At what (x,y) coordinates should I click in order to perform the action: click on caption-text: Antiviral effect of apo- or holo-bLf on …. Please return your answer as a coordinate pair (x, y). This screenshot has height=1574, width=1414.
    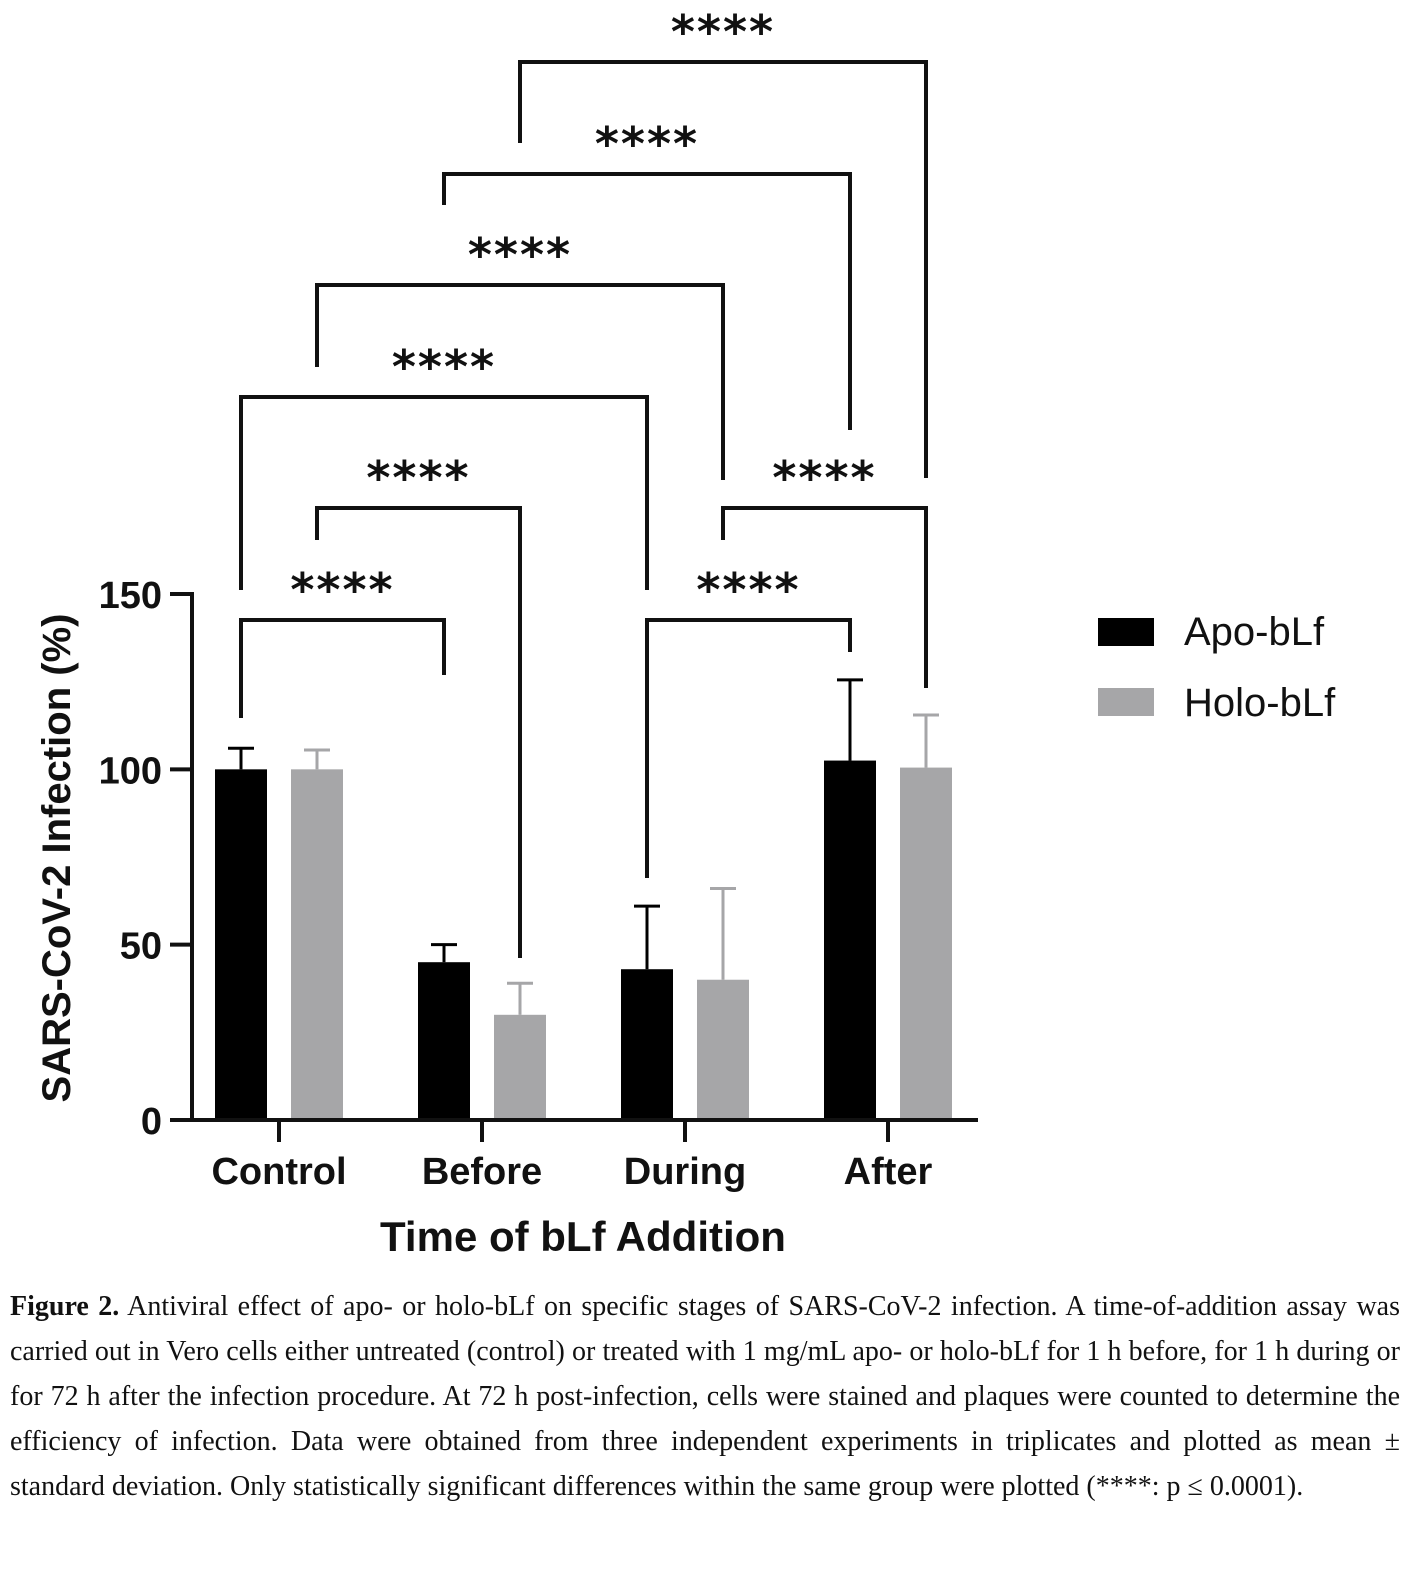
    Looking at the image, I should click on (705, 1396).